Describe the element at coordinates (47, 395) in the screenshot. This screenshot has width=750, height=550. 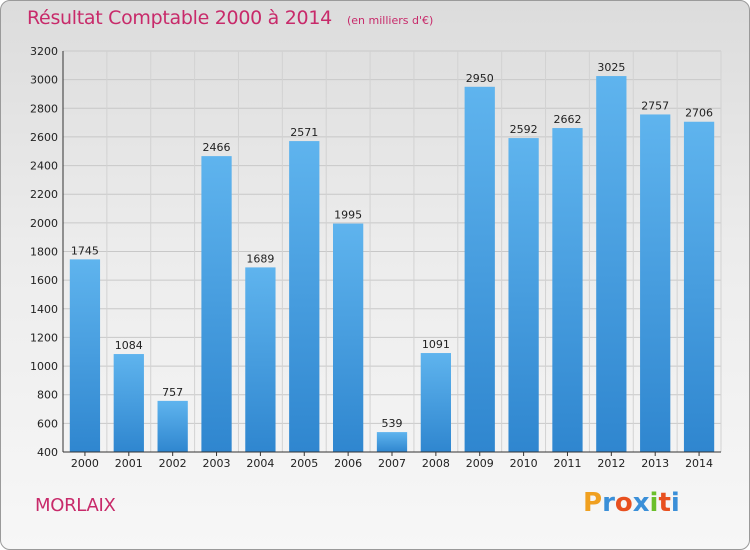
I see `y-tick-label: 800` at that location.